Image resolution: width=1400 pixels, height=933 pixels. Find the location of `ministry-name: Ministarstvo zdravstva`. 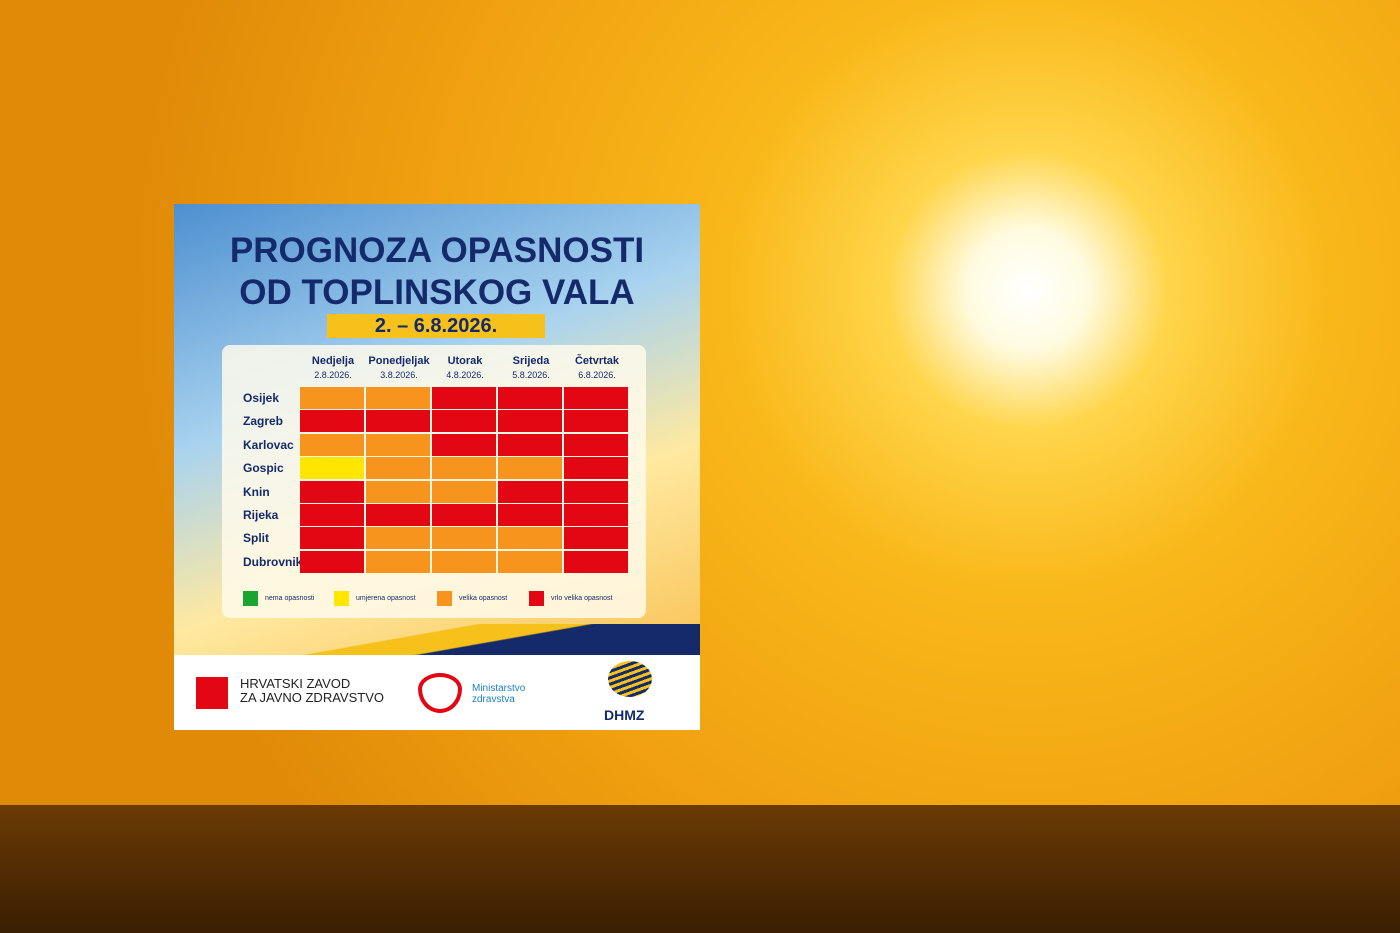

ministry-name: Ministarstvo zdravstva is located at coordinates (498, 694).